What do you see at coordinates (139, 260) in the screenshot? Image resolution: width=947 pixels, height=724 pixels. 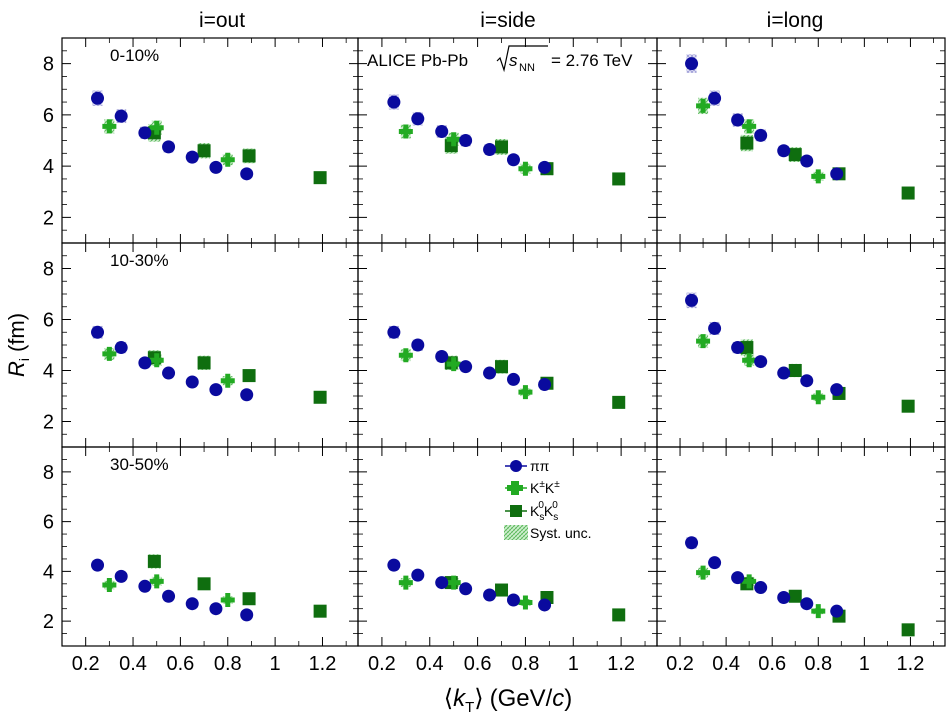 I see `row-label: 10-30%` at bounding box center [139, 260].